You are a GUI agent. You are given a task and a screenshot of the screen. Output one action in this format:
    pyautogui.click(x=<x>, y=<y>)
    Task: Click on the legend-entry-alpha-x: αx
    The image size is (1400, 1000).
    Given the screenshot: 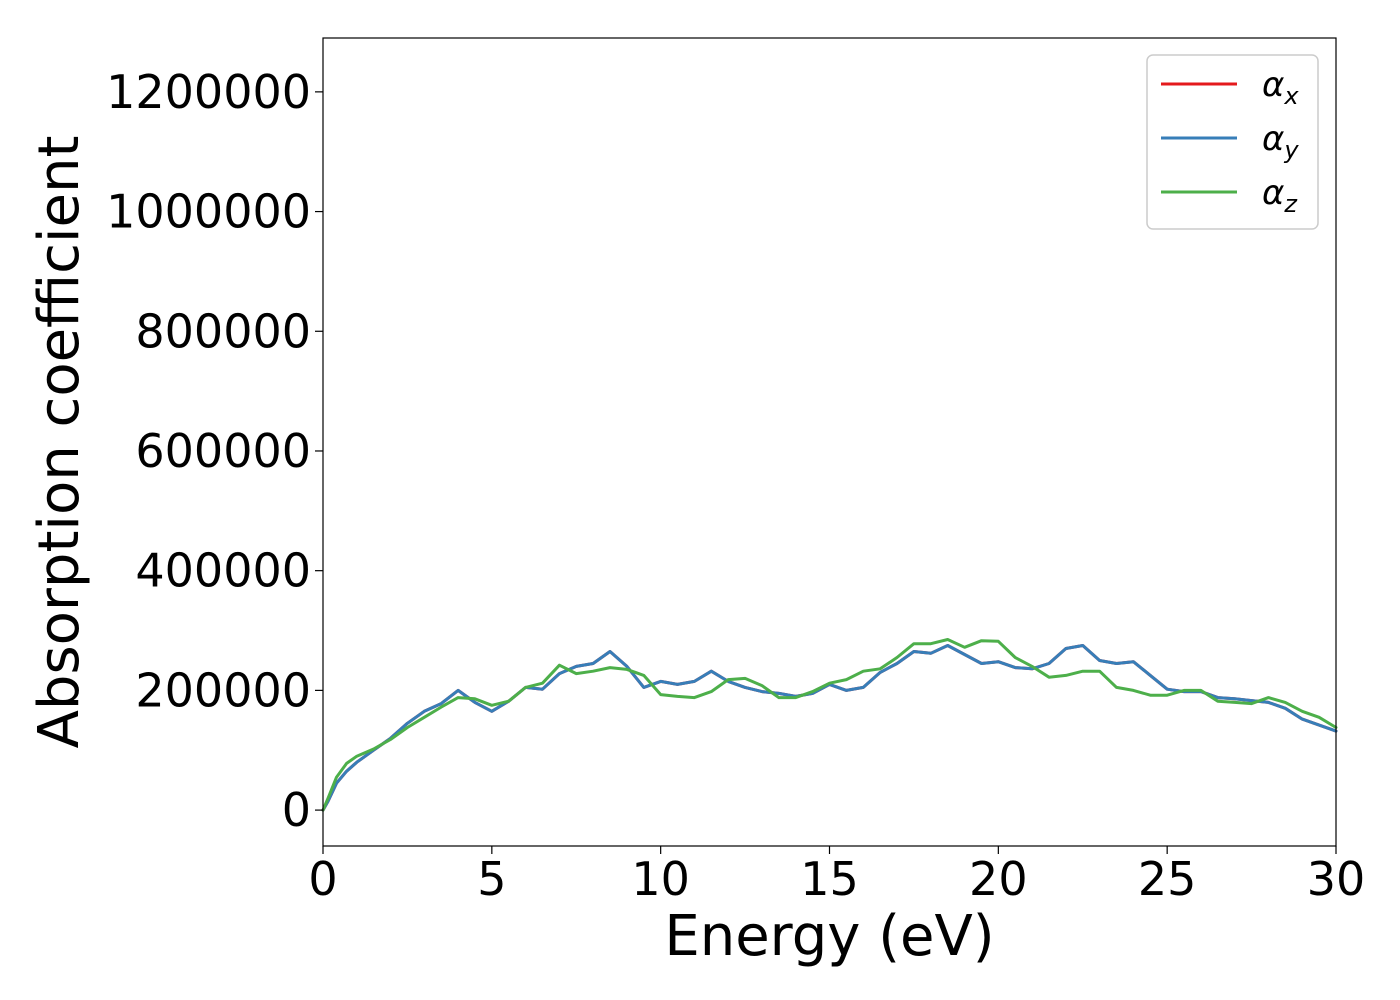 What is the action you would take?
    pyautogui.click(x=1230, y=87)
    